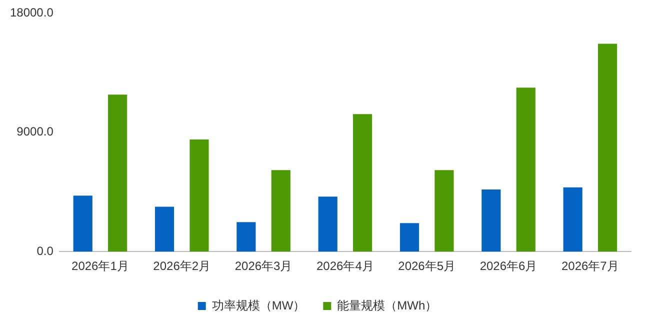 The height and width of the screenshot is (326, 651). What do you see at coordinates (345, 266) in the screenshot?
I see `x-tick-label: 2026年4月` at bounding box center [345, 266].